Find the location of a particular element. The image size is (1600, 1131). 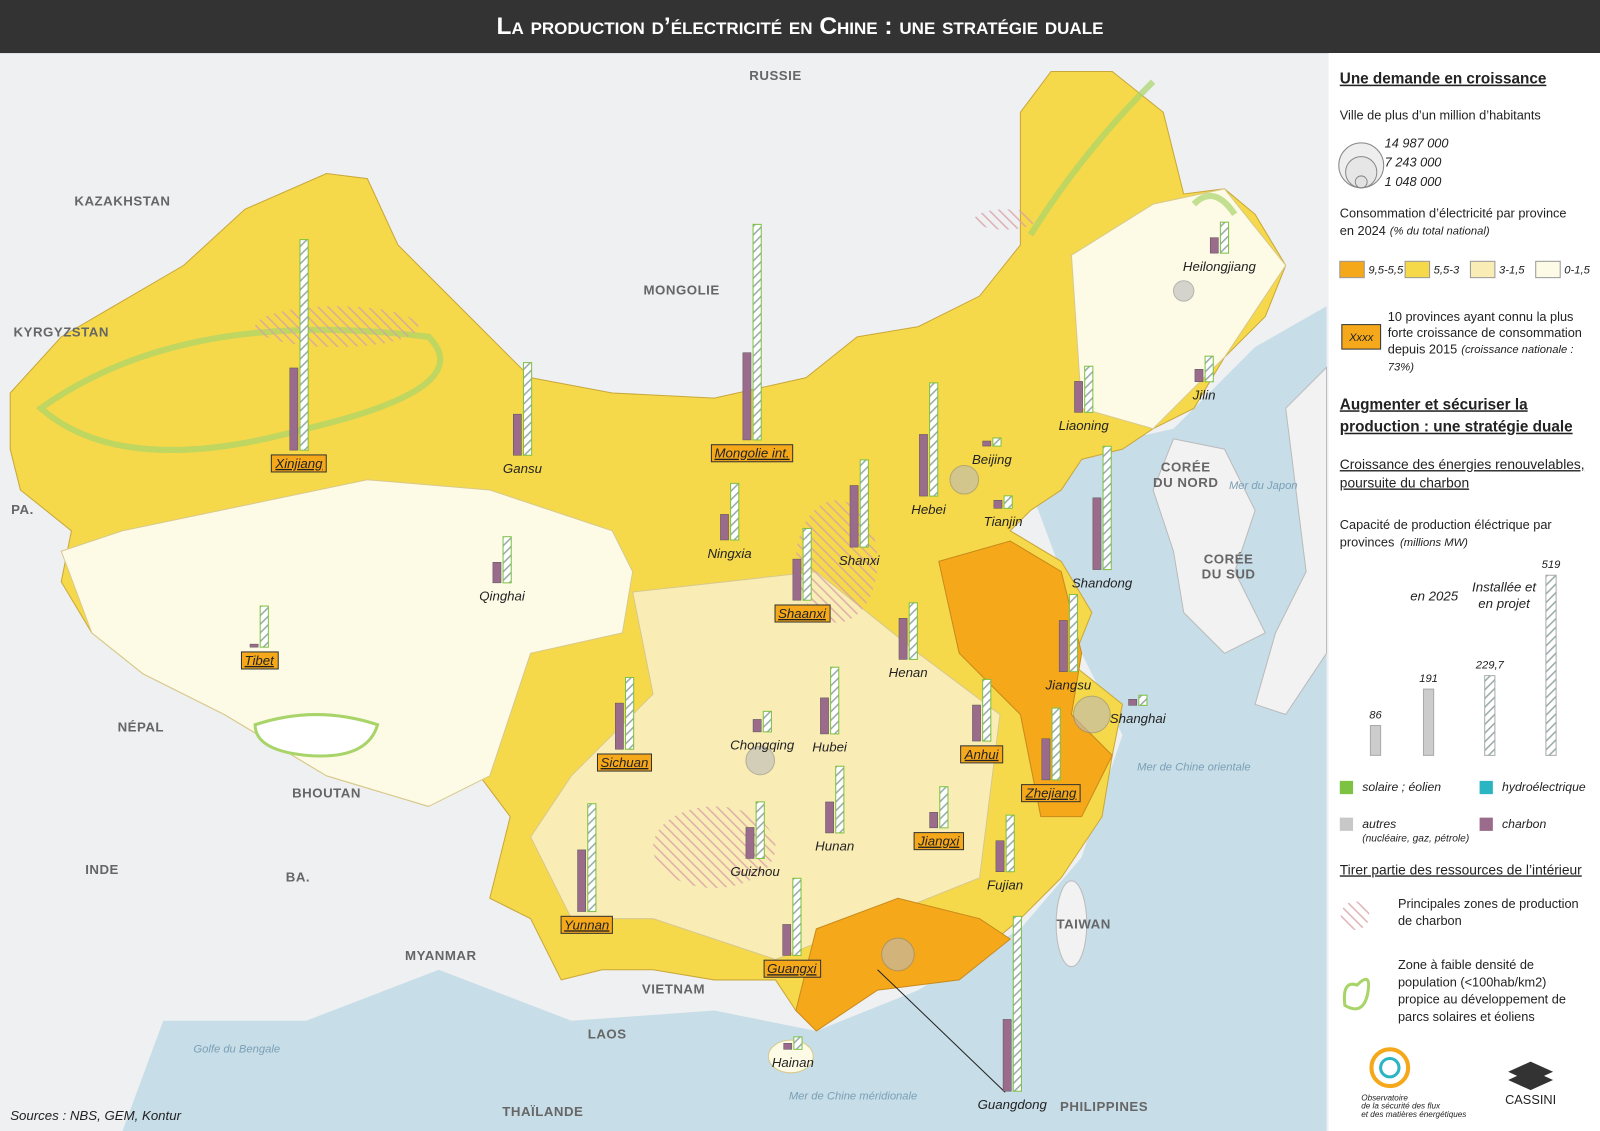

sea-label: Mer de Chine méridionale is located at coordinates (853, 1096).